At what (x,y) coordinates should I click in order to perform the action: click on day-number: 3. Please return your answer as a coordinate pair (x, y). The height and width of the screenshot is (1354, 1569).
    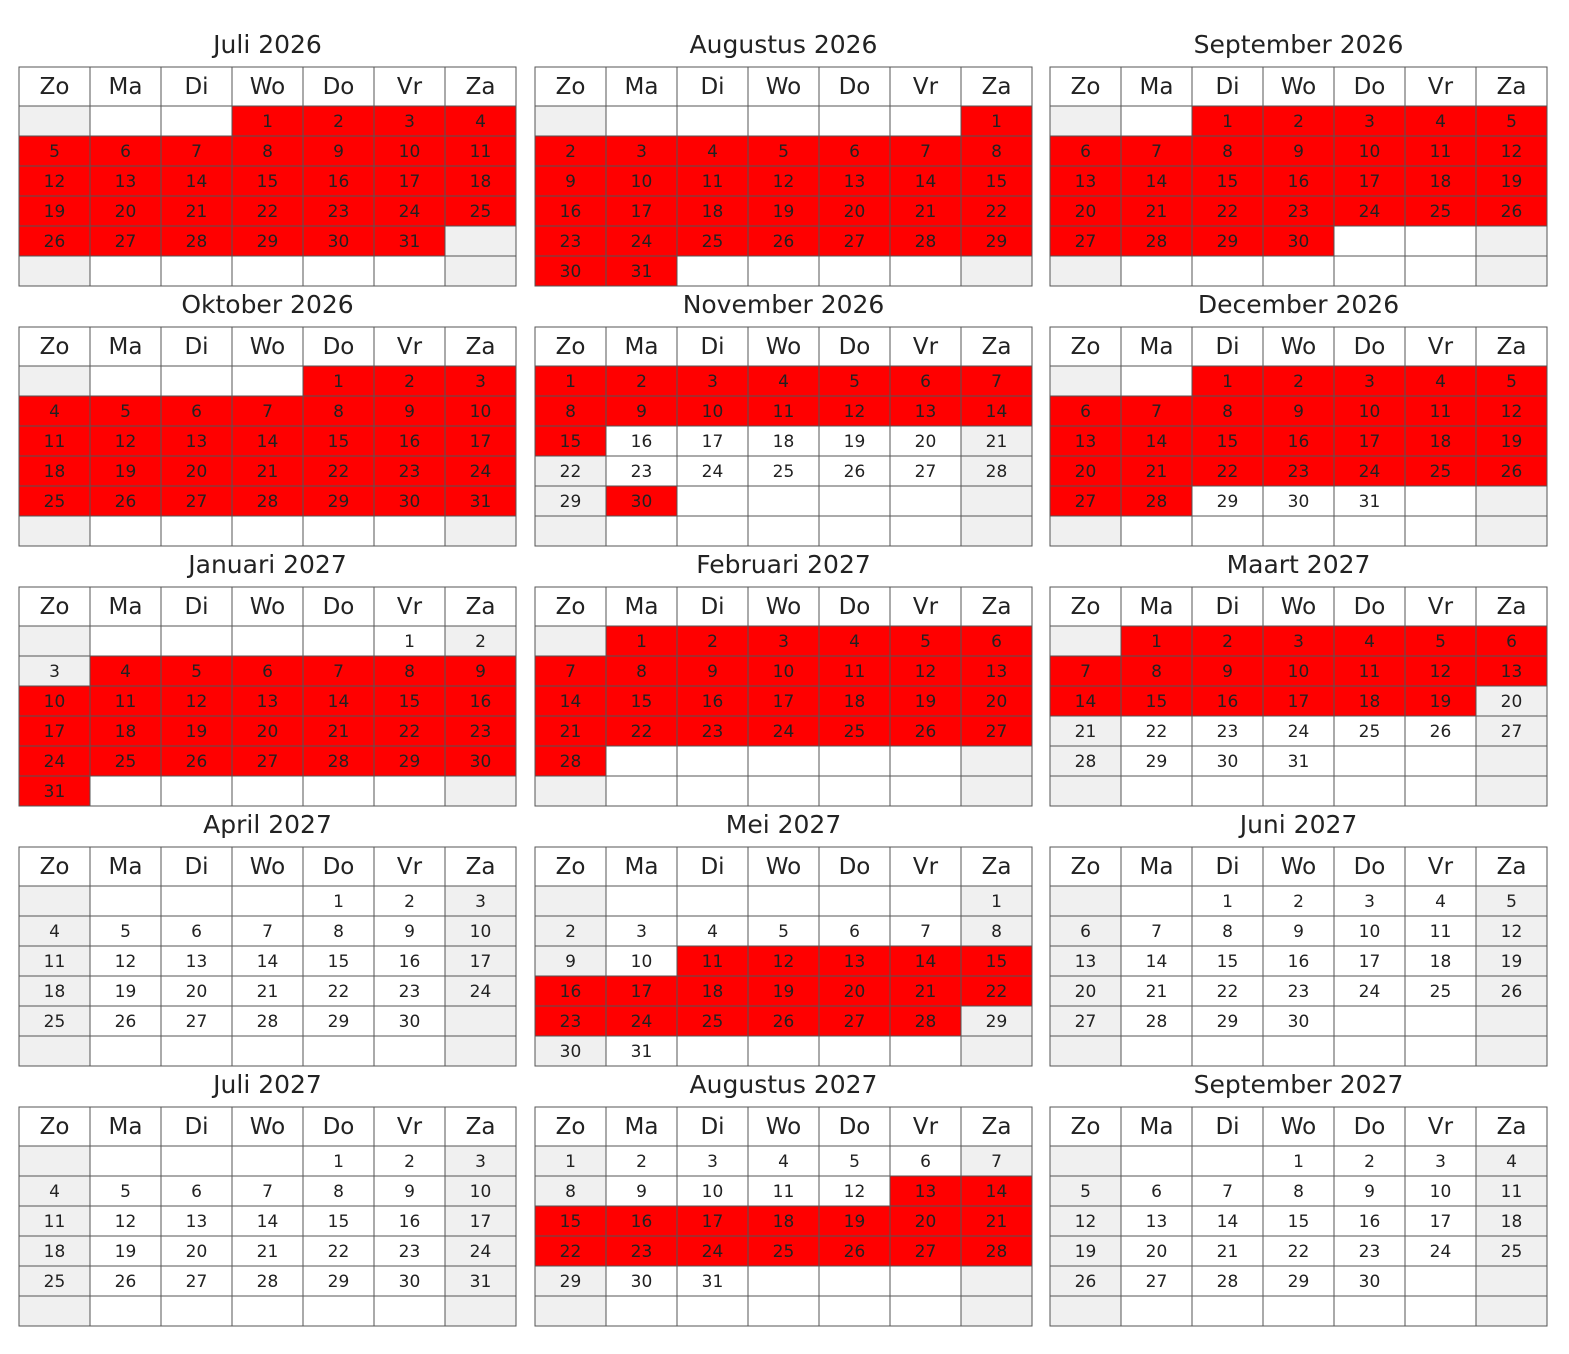
    Looking at the image, I should click on (641, 152).